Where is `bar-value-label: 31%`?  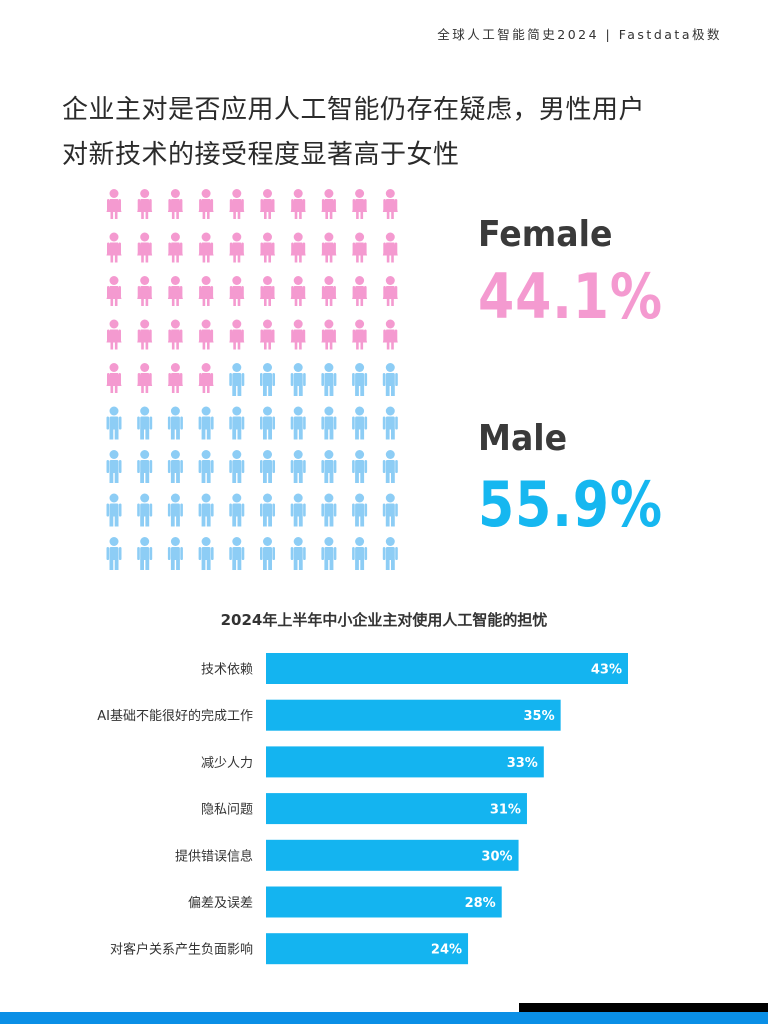
bar-value-label: 31% is located at coordinates (505, 810).